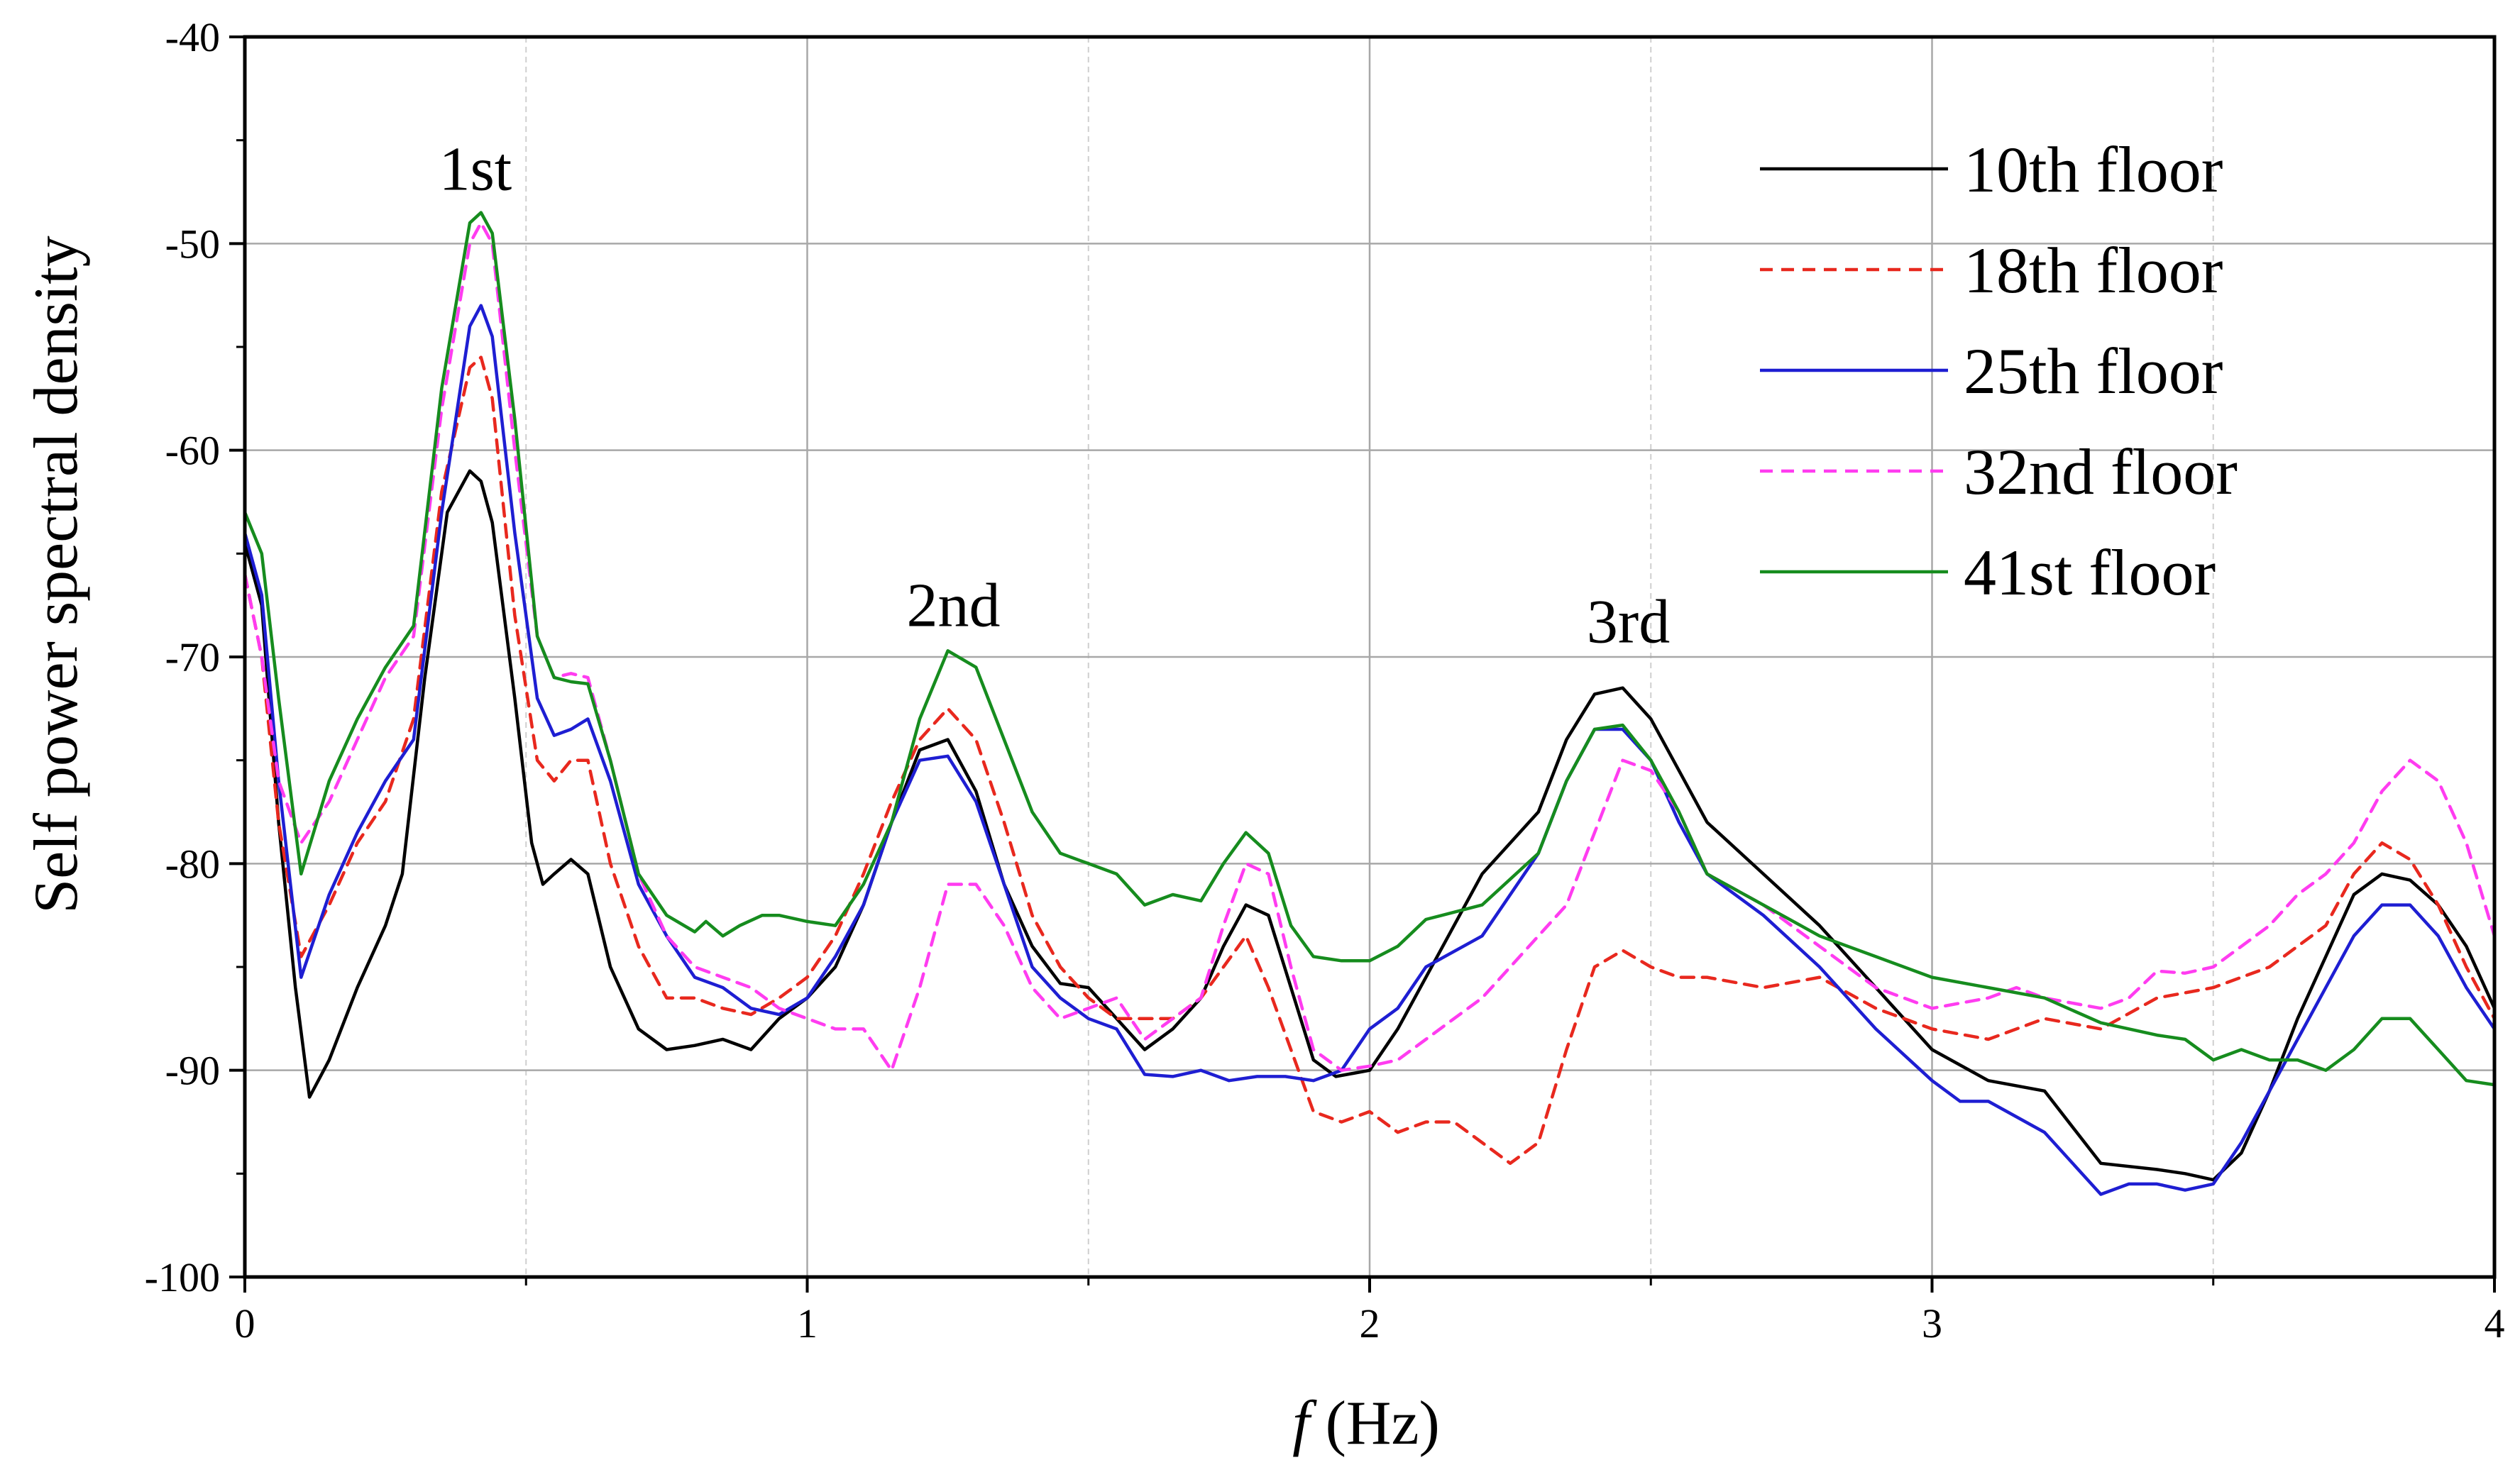 This screenshot has height=1482, width=2520. I want to click on y-tick-label: -90, so click(193, 1071).